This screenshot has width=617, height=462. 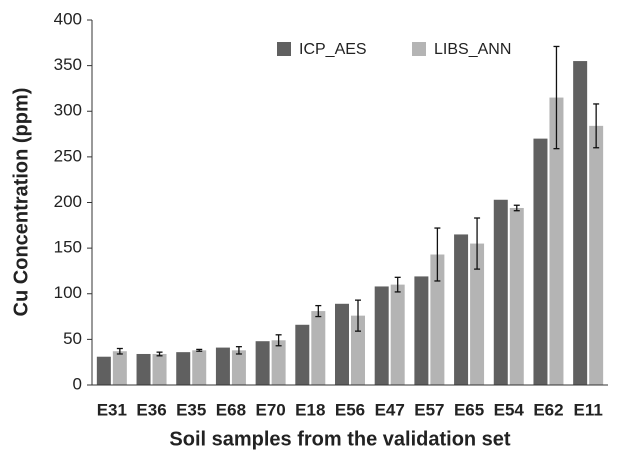 What do you see at coordinates (68, 110) in the screenshot?
I see `y-tick-label: 300` at bounding box center [68, 110].